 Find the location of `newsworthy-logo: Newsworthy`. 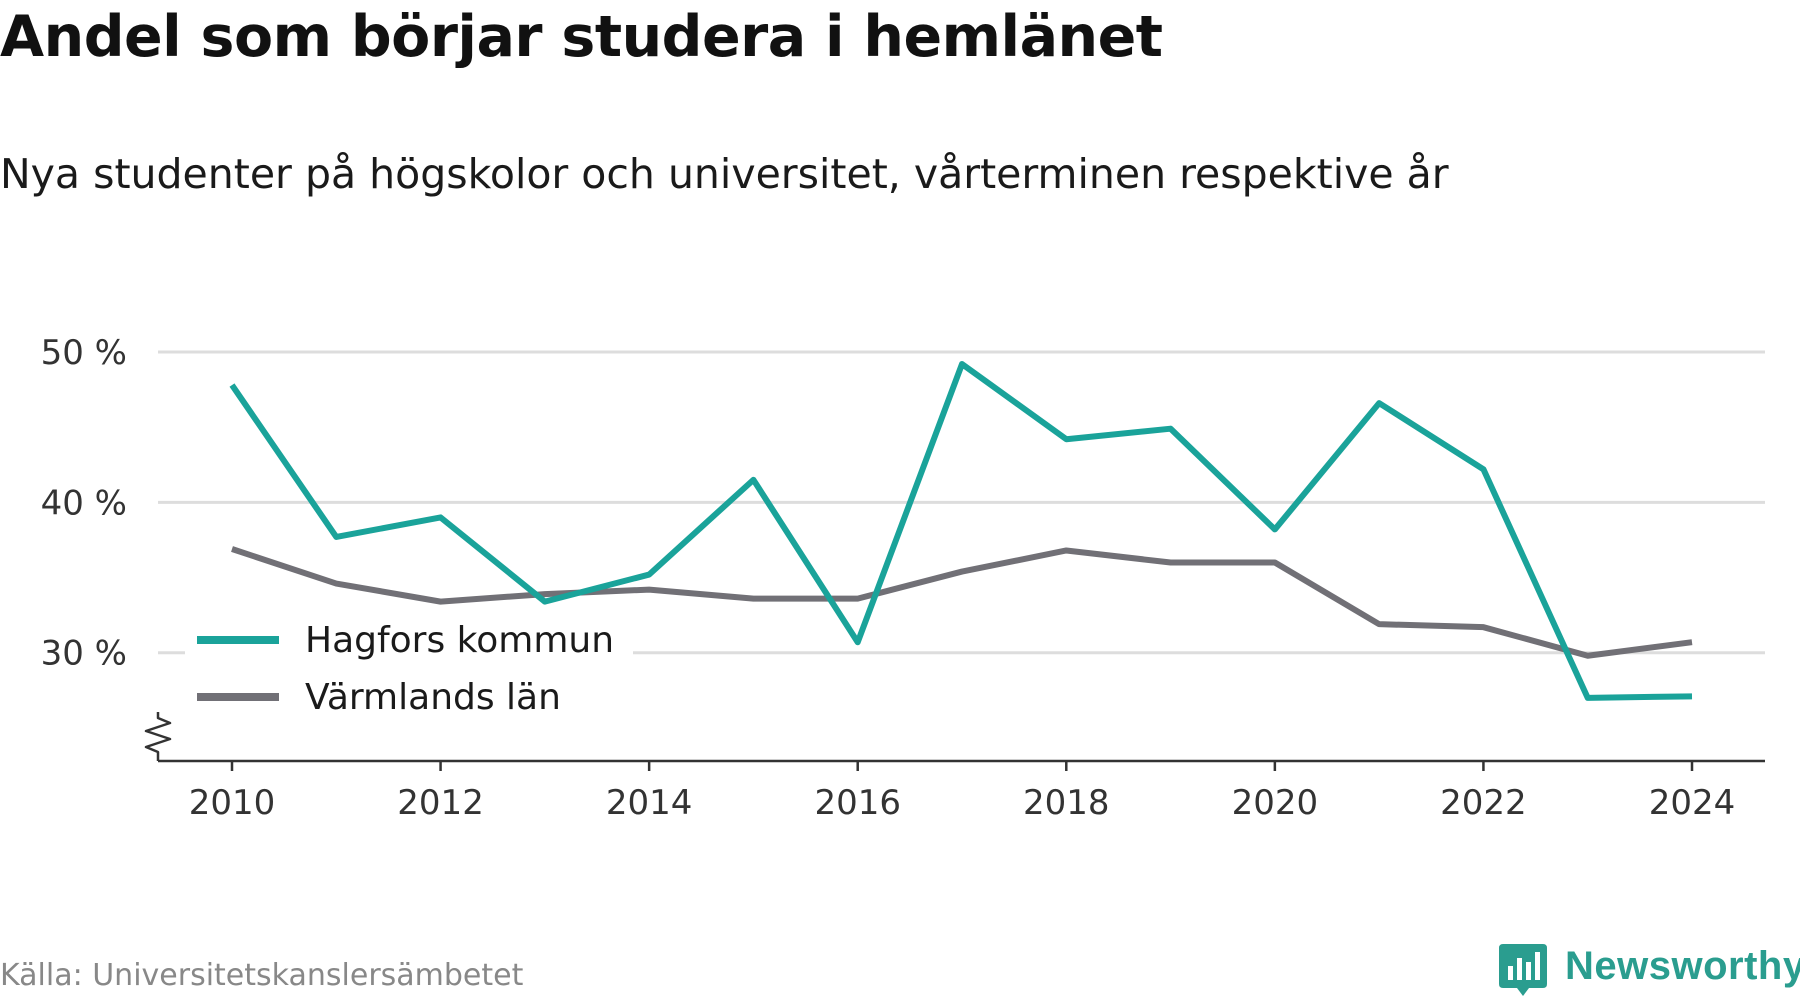

newsworthy-logo: Newsworthy is located at coordinates (1647, 970).